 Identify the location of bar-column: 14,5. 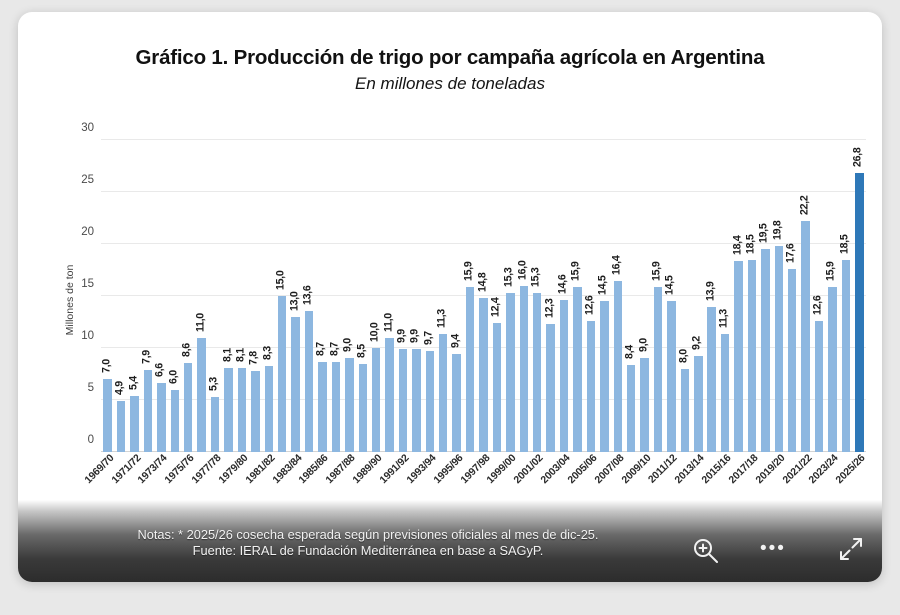
(604, 296).